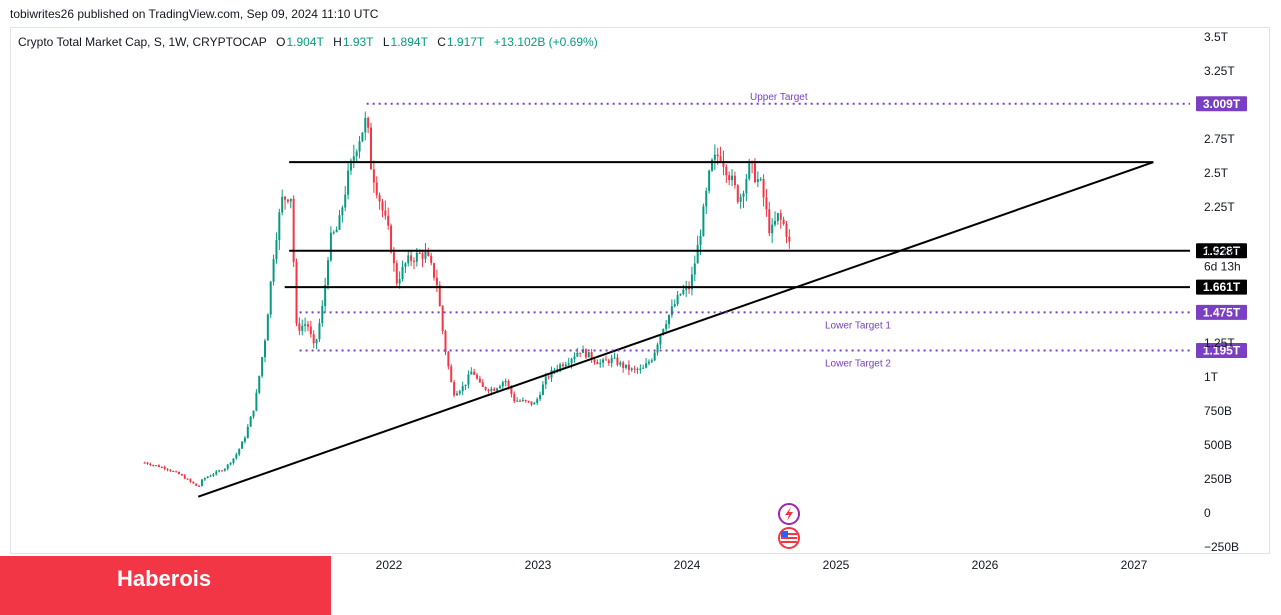  Describe the element at coordinates (789, 538) in the screenshot. I see `us-flag-icon` at that location.